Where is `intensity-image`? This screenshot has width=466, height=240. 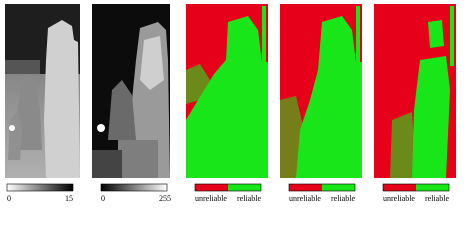
intensity-image is located at coordinates (131, 91).